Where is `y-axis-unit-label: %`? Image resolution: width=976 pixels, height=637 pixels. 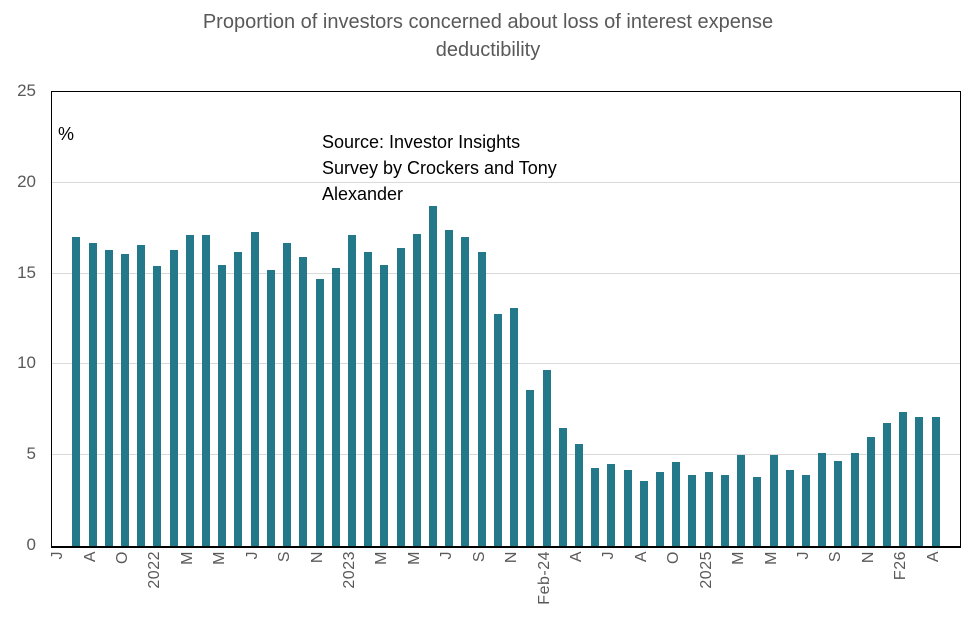
y-axis-unit-label: % is located at coordinates (66, 134).